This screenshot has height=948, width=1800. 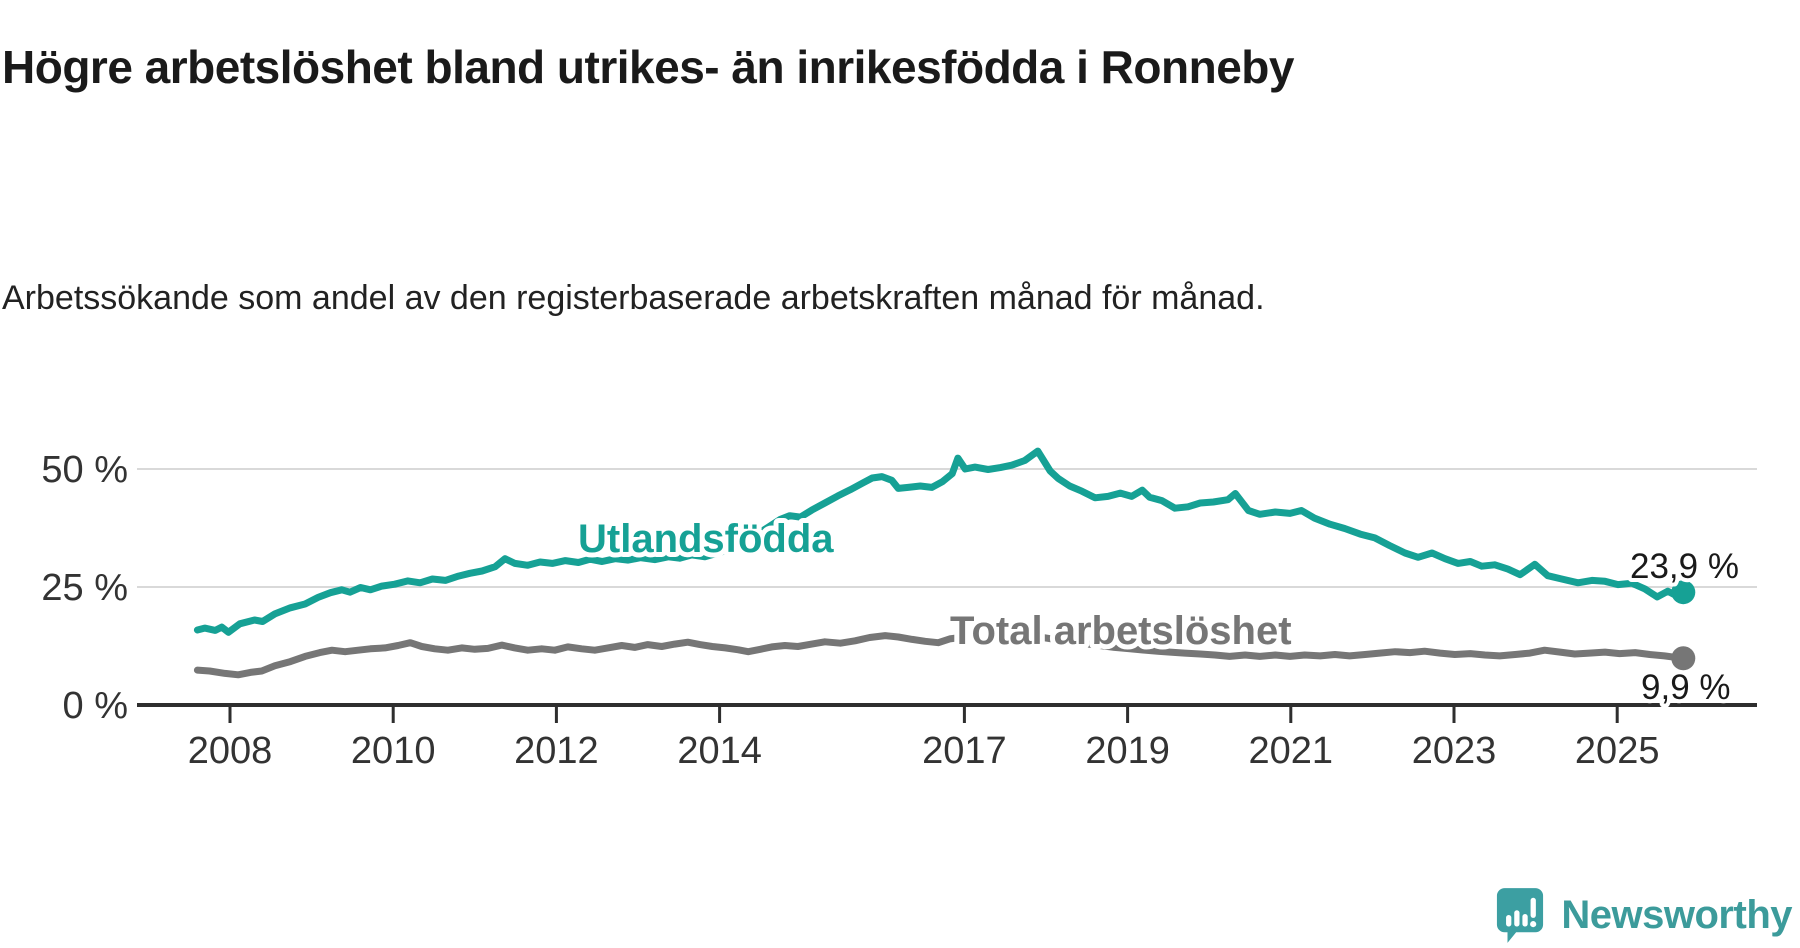 What do you see at coordinates (556, 751) in the screenshot?
I see `x-tick-label: 2012` at bounding box center [556, 751].